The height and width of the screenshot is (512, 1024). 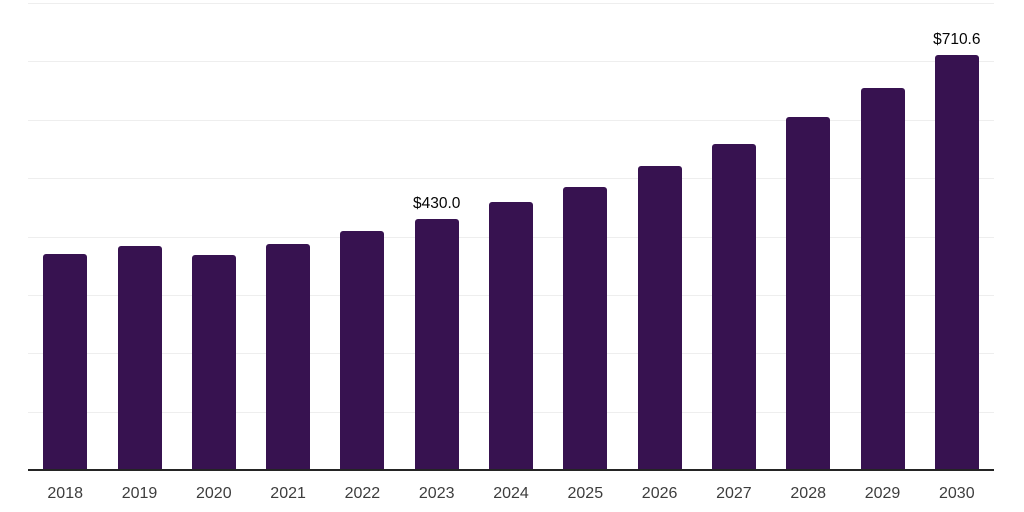 What do you see at coordinates (436, 203) in the screenshot?
I see `bar-data-label: $430.0` at bounding box center [436, 203].